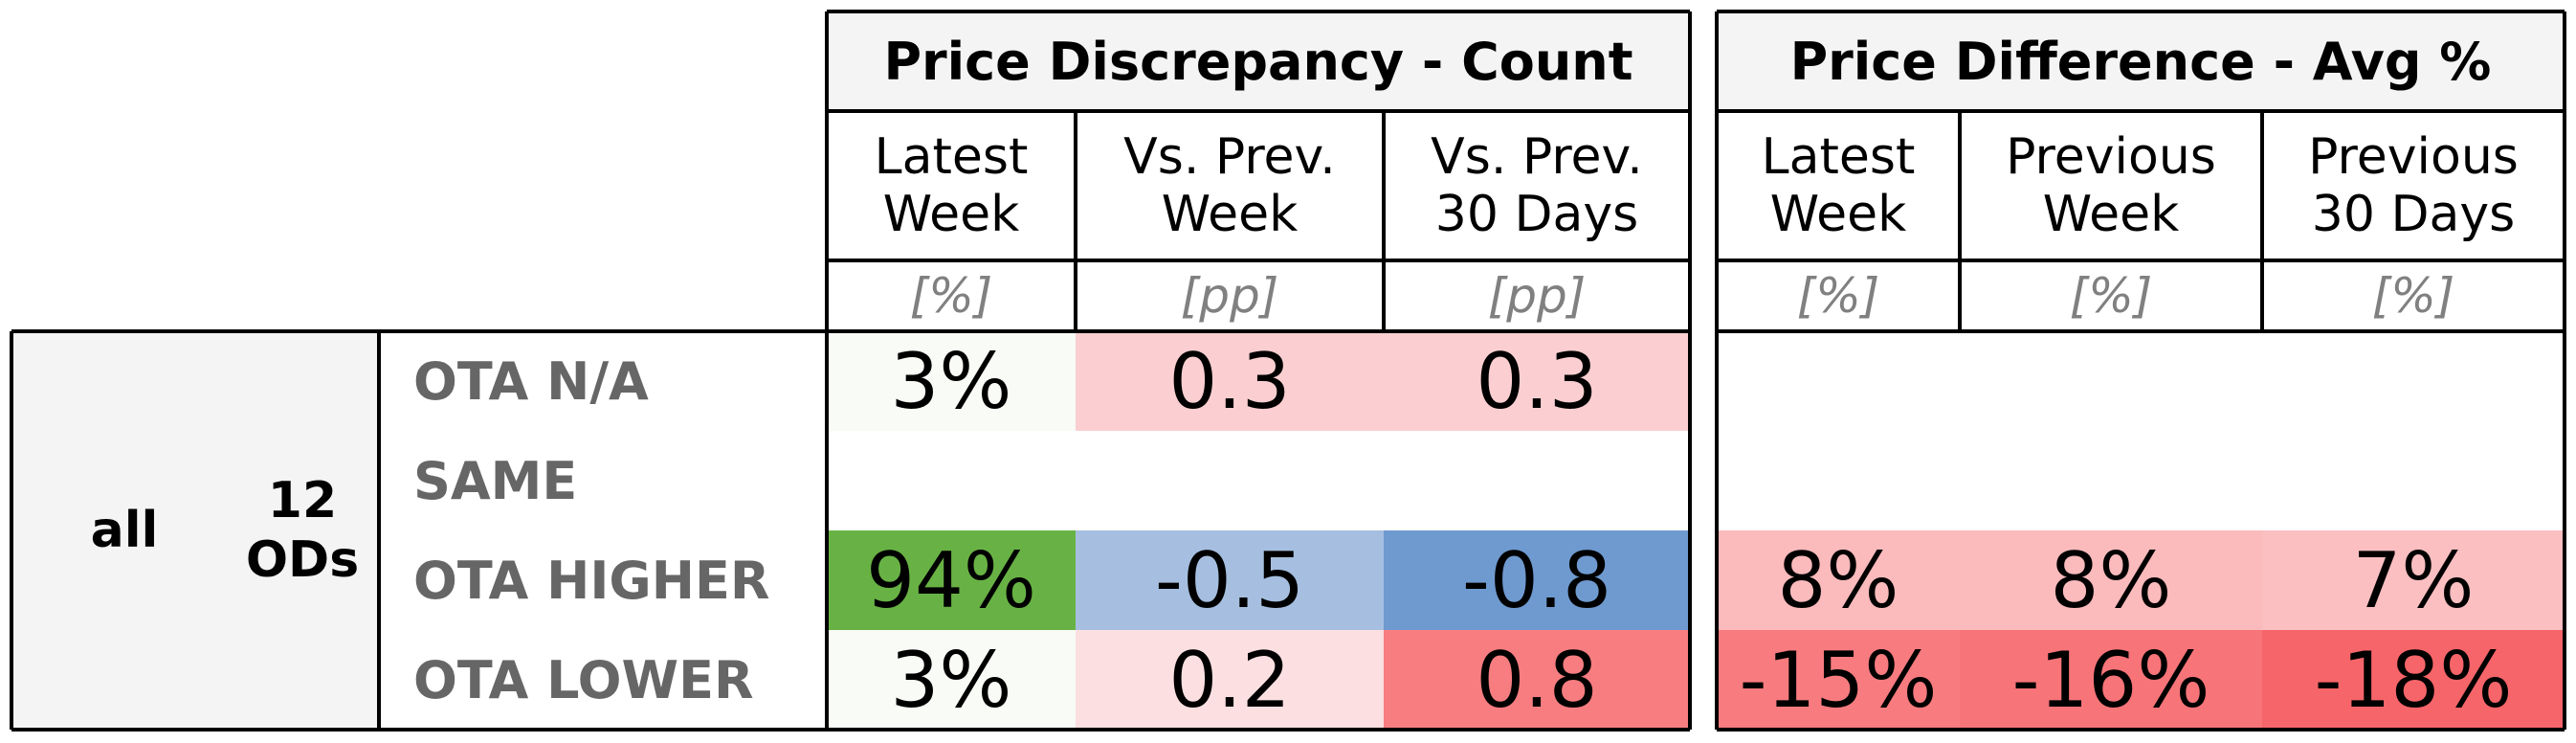 The image size is (2576, 743). What do you see at coordinates (1230, 680) in the screenshot?
I see `value-cell: 0.2` at bounding box center [1230, 680].